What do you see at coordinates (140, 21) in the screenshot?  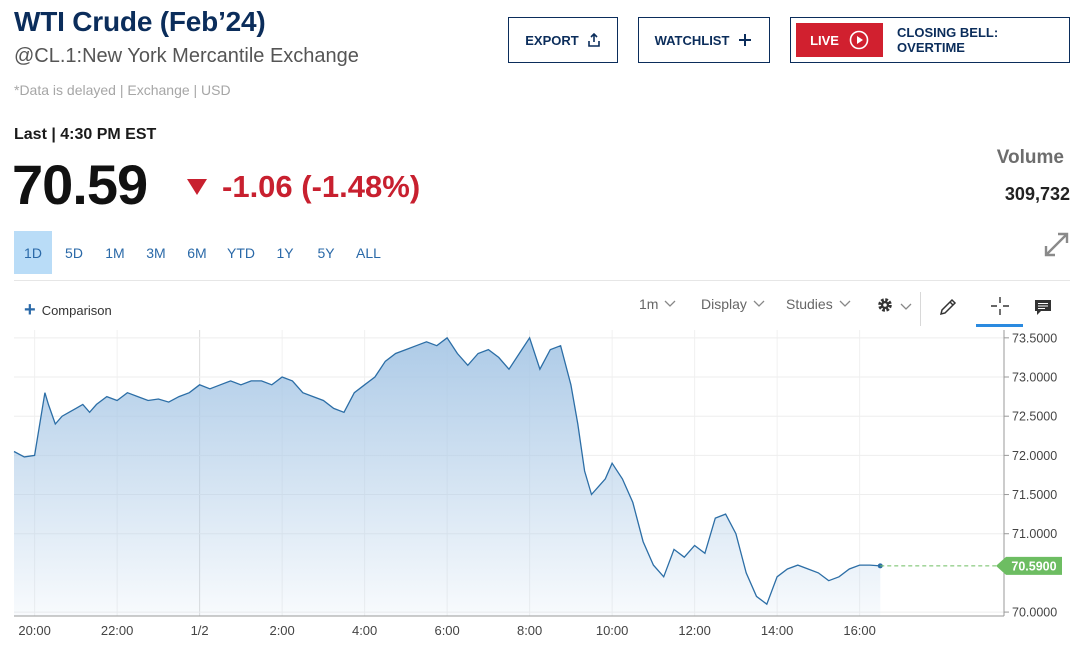 I see `page-title: WTI Crude (Feb’24)` at bounding box center [140, 21].